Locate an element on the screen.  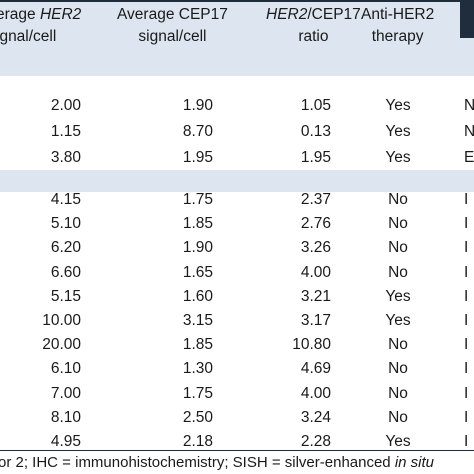
cep17-signal-cell: 2.50 is located at coordinates (197, 417).